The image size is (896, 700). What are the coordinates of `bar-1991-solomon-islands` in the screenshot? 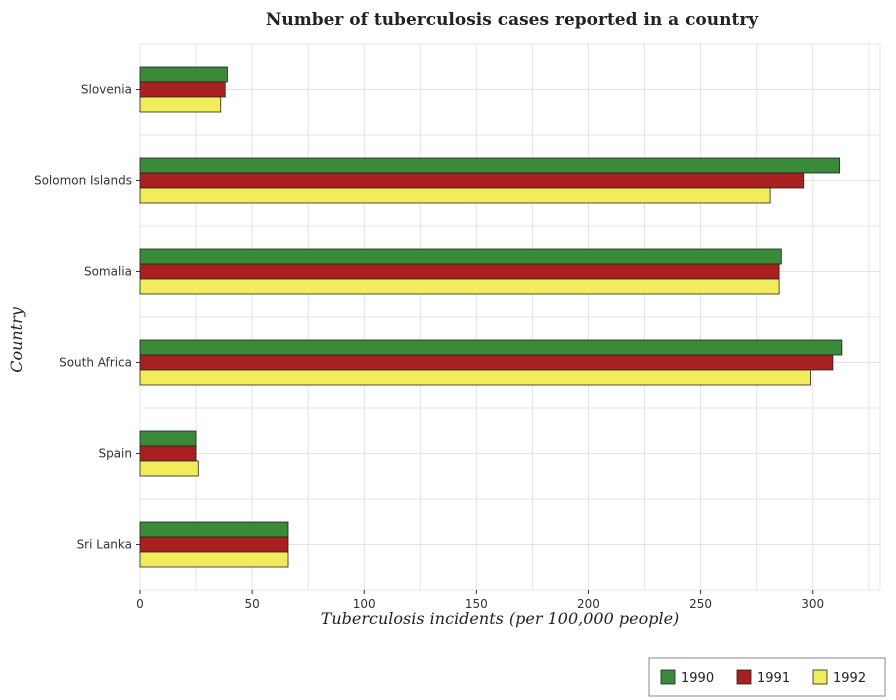 It's located at (472, 180).